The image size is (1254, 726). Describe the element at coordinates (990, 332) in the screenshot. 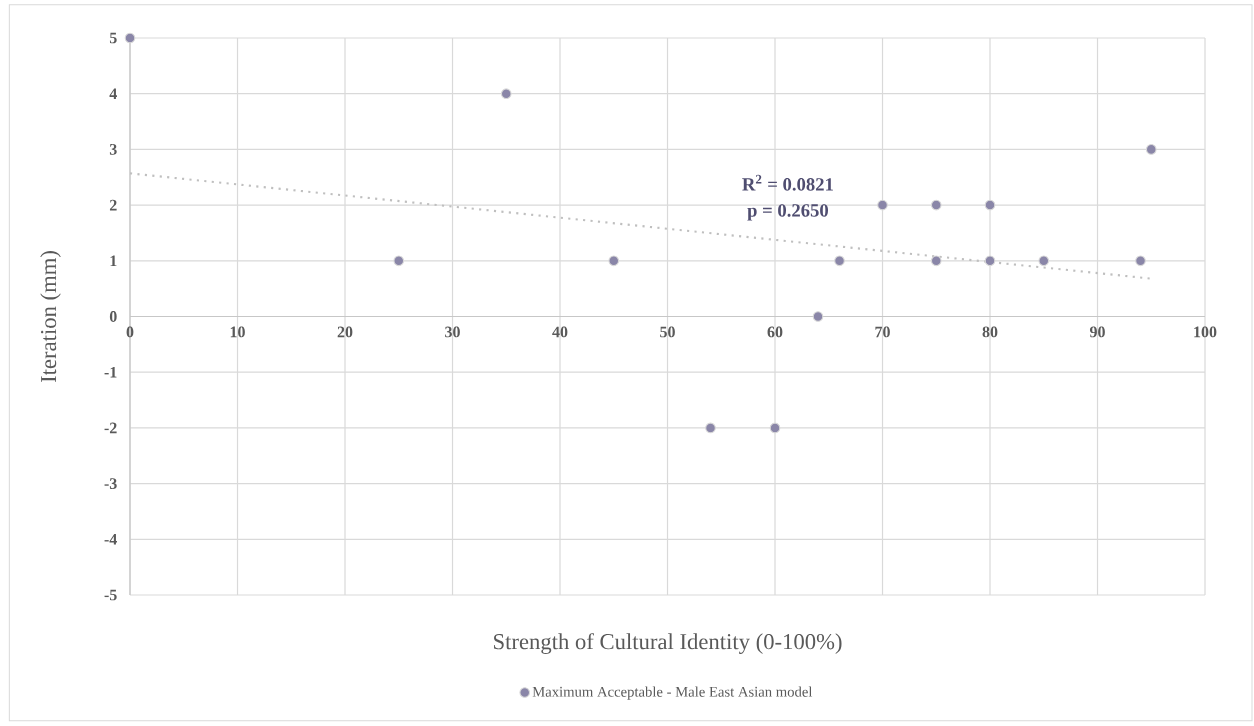

I see `x-tick-label: 80` at that location.